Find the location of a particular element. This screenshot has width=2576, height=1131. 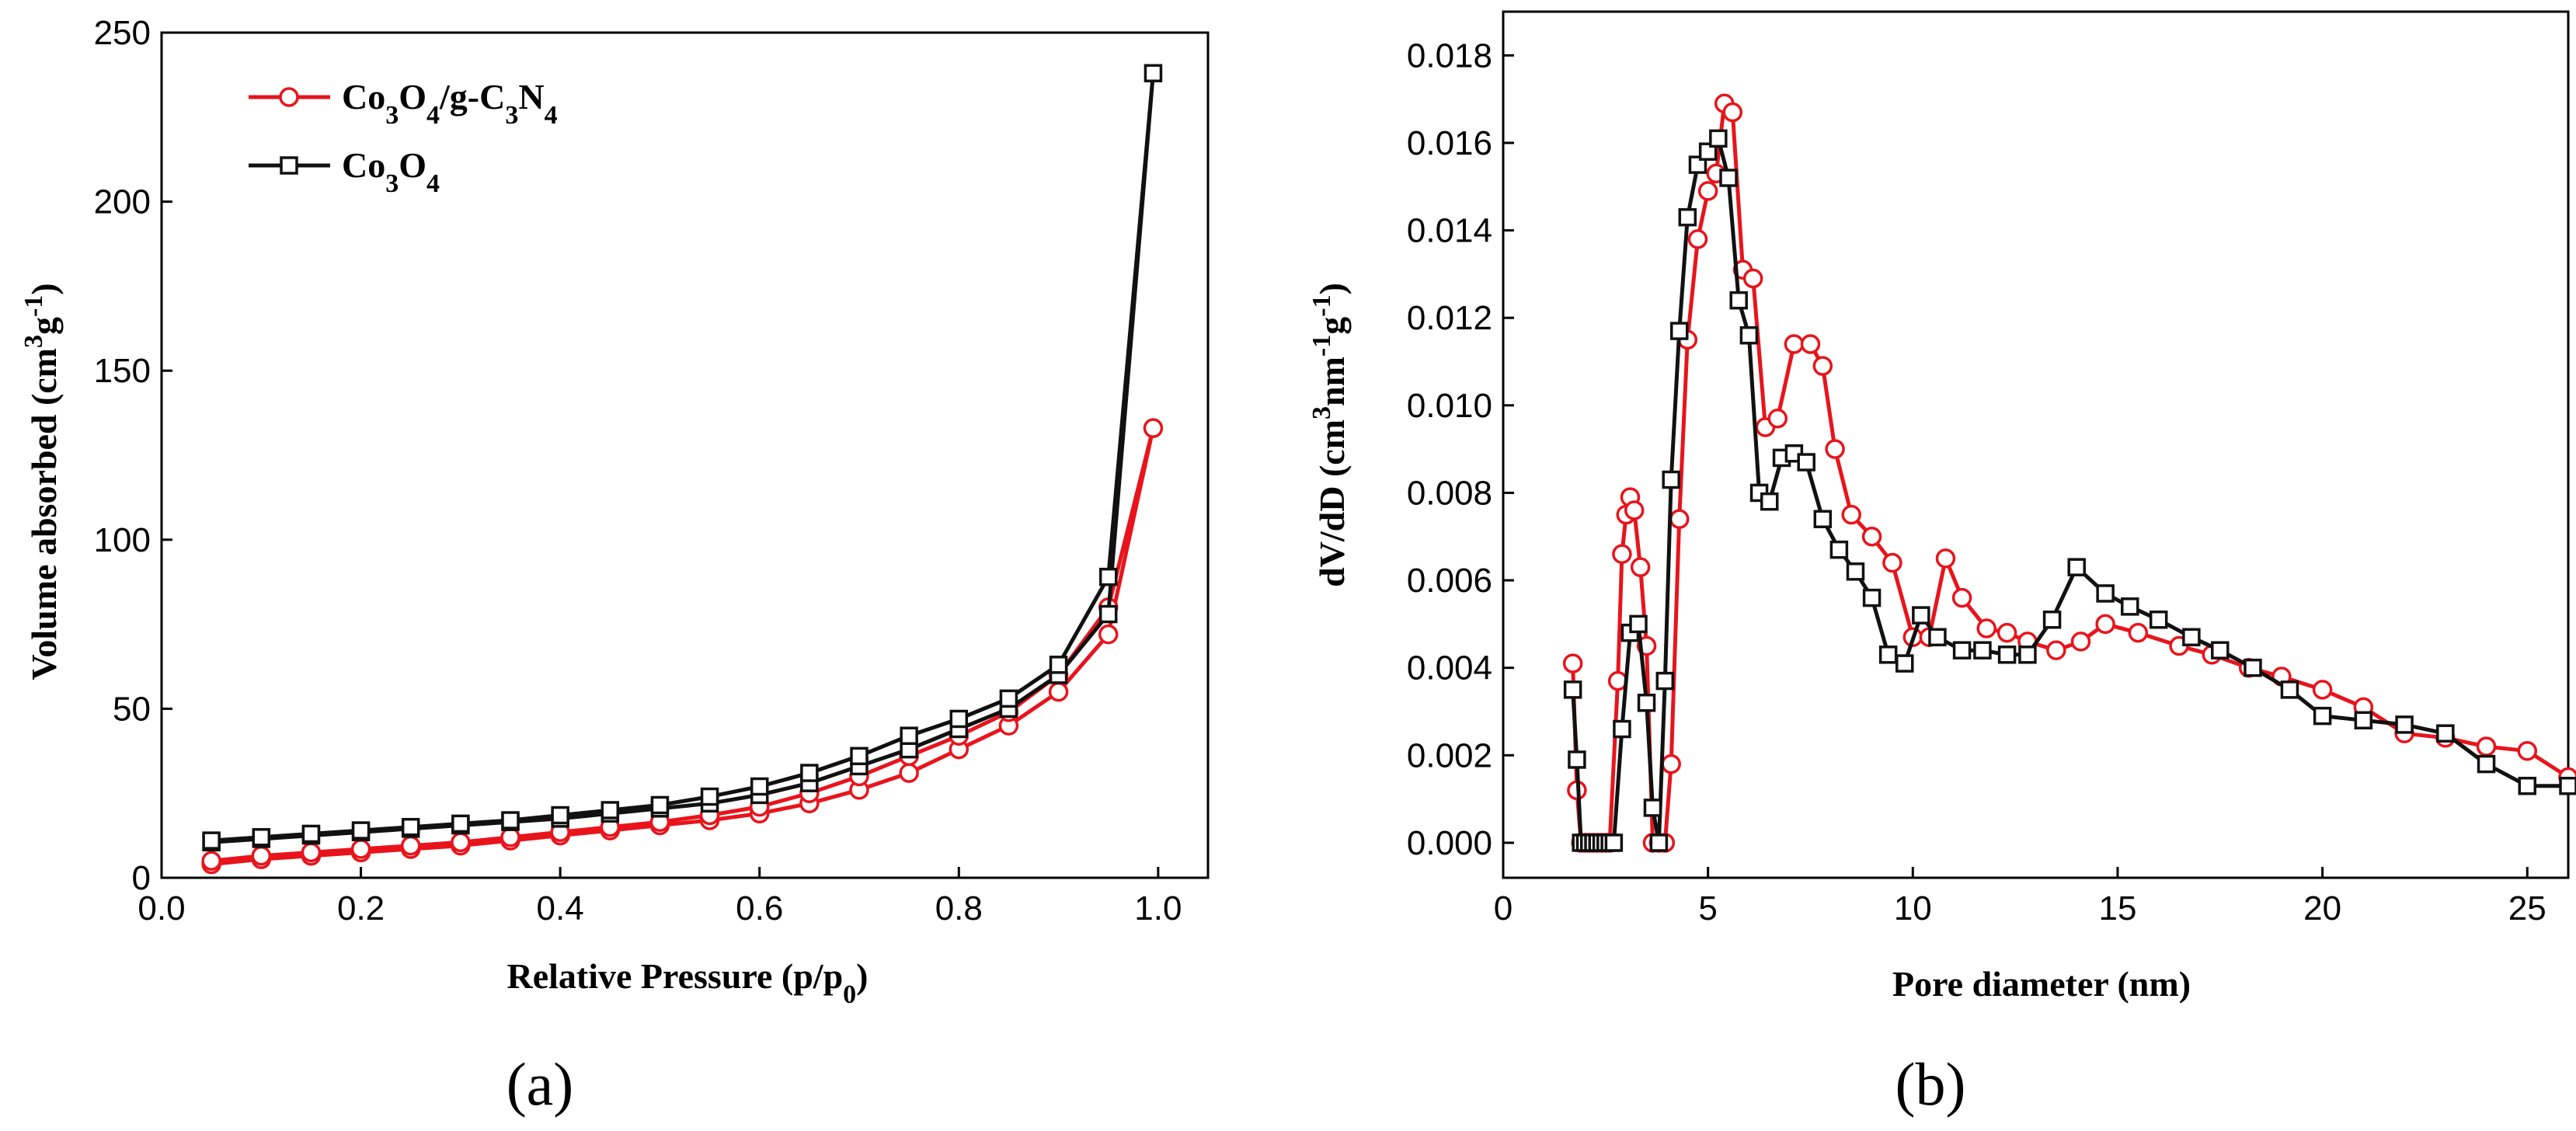

panel-a-y-tick-label: 250 is located at coordinates (122, 33).